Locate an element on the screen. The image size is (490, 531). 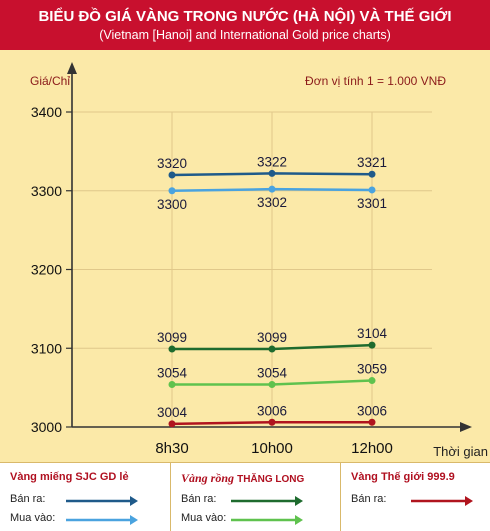
data-label-world_sell: 3004 is located at coordinates (172, 412).